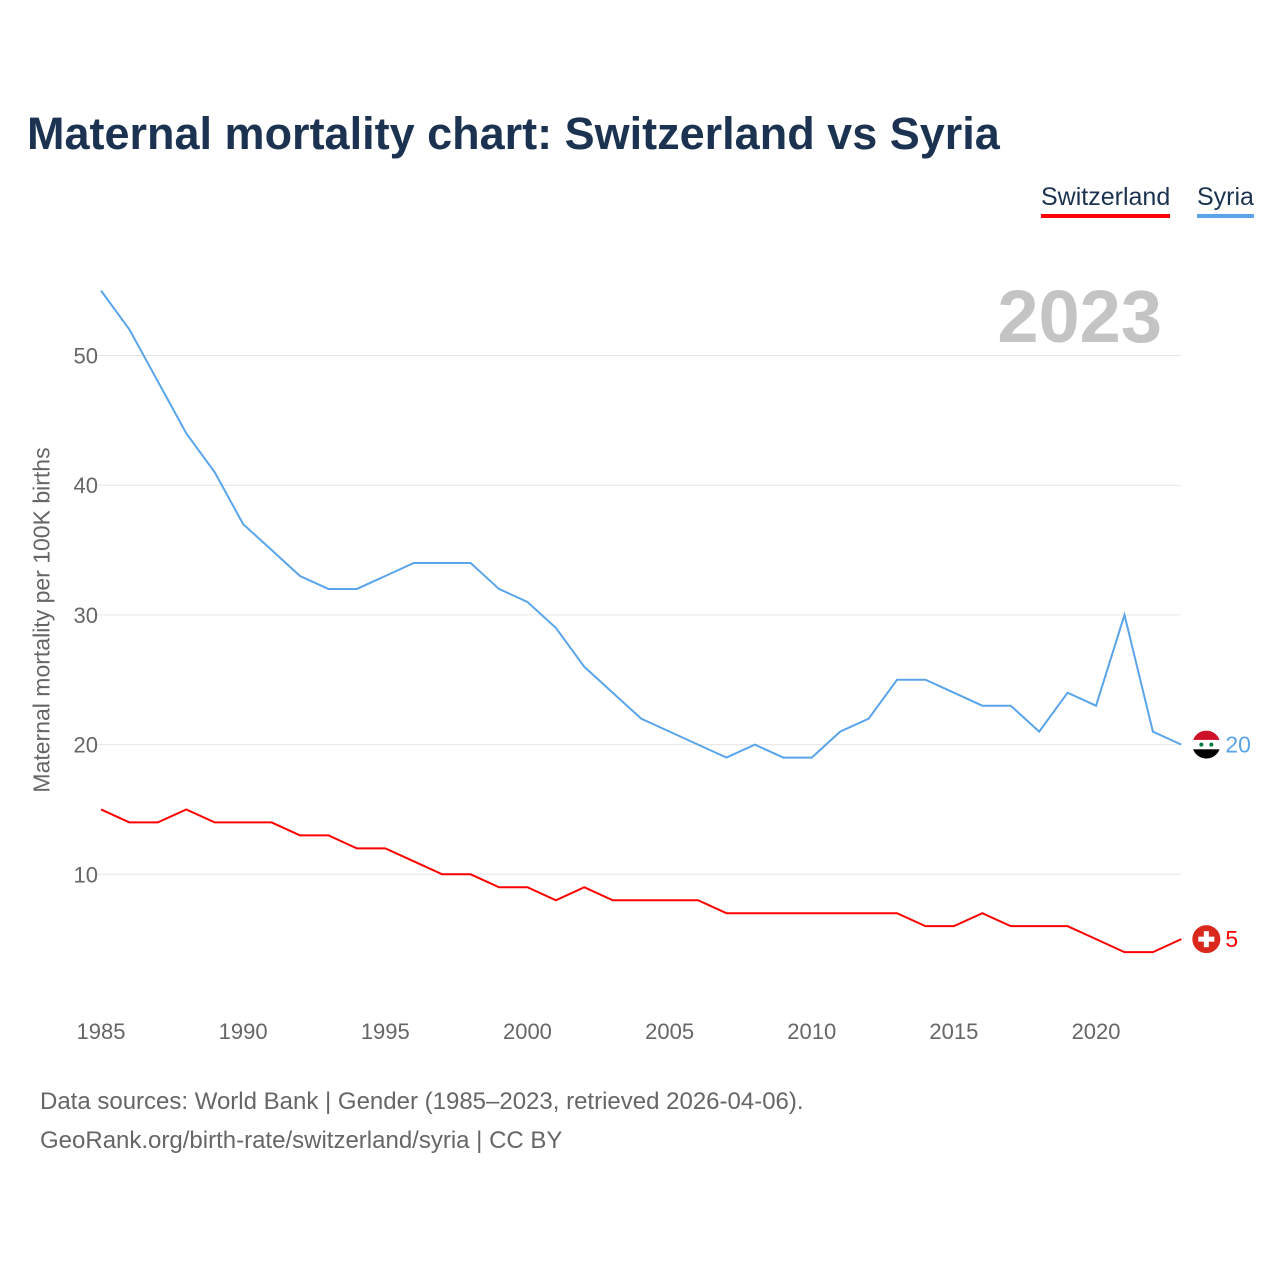 This screenshot has width=1280, height=1280. Describe the element at coordinates (1079, 316) in the screenshot. I see `year-display: 2023` at that location.